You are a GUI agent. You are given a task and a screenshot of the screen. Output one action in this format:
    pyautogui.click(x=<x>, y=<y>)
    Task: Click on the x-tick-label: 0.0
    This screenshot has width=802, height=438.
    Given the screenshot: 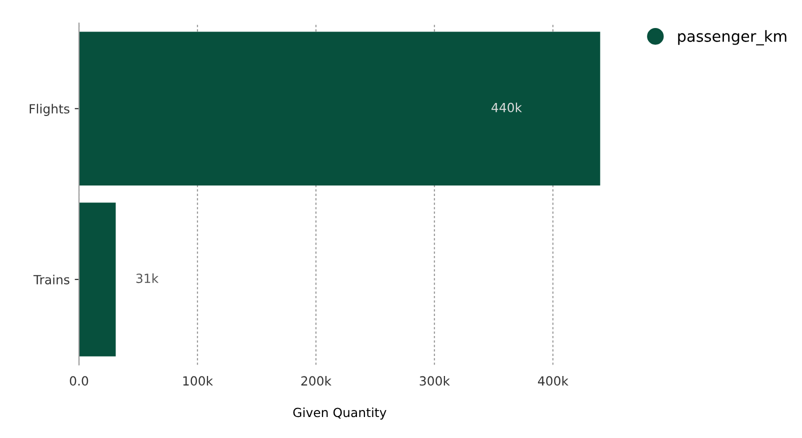 What is the action you would take?
    pyautogui.click(x=79, y=381)
    